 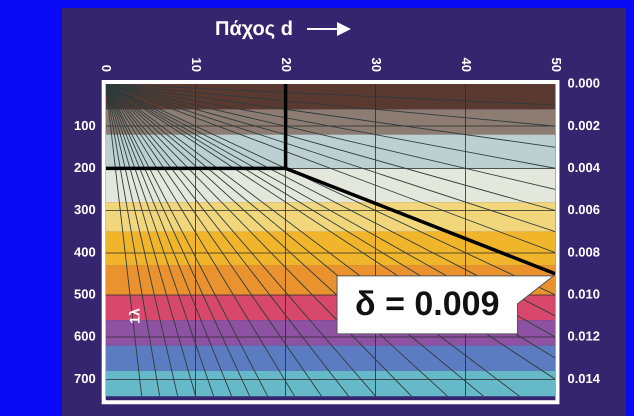 What do you see at coordinates (106, 68) in the screenshot?
I see `x-tick-label: 0` at bounding box center [106, 68].